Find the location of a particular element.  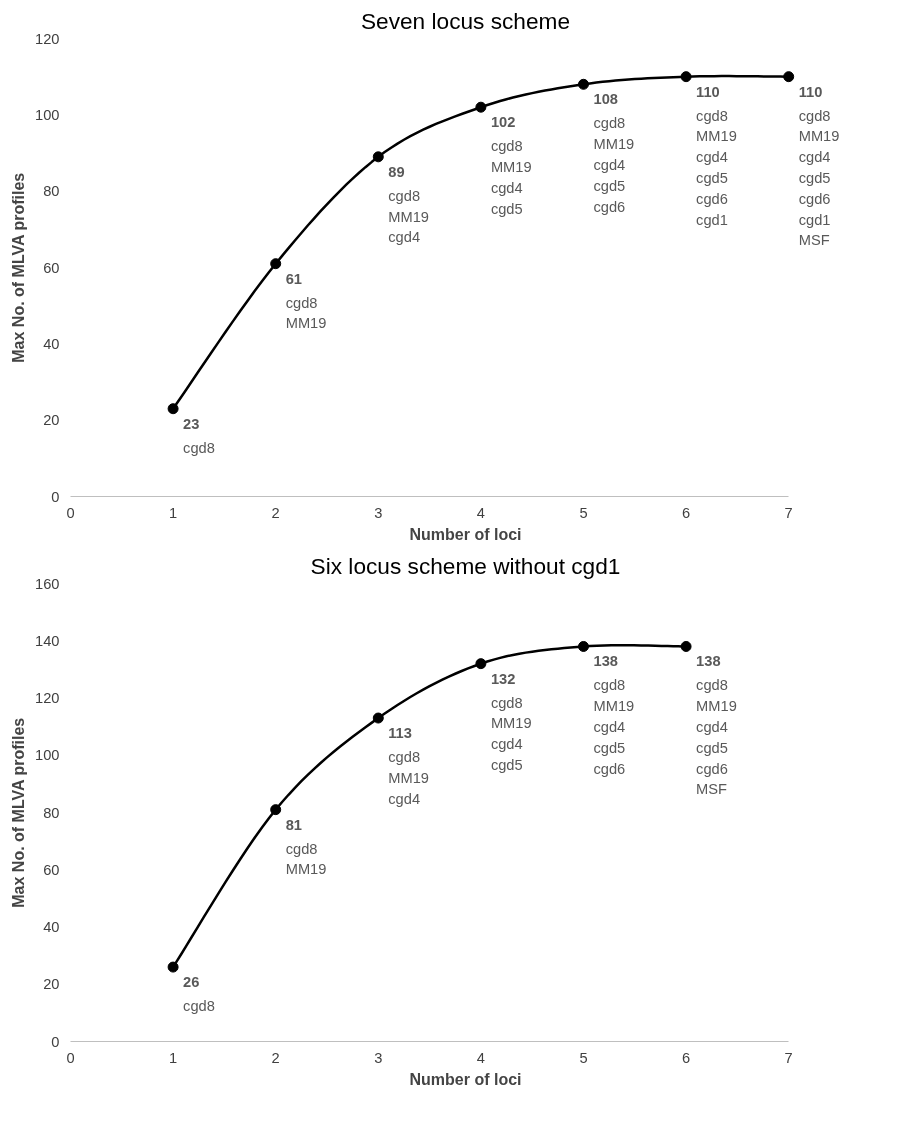

chart-title: Seven locus scheme is located at coordinates (465, 20).